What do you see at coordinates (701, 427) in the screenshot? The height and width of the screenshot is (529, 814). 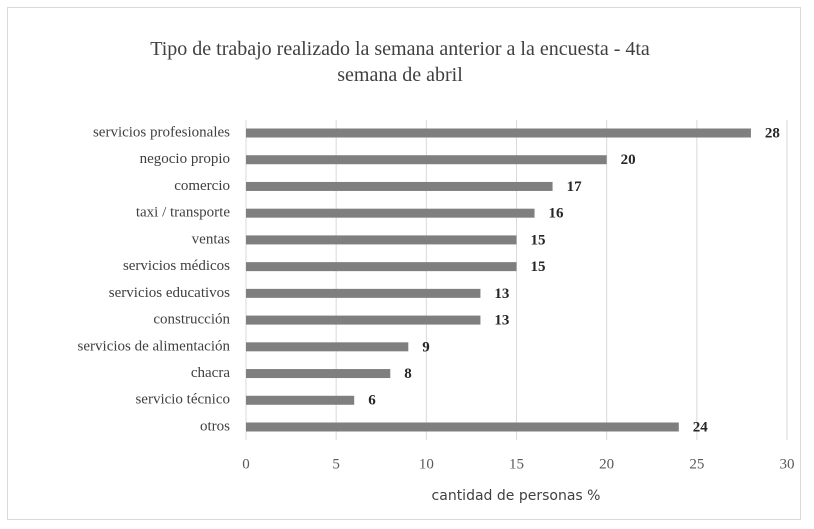 I see `data-label: 24` at bounding box center [701, 427].